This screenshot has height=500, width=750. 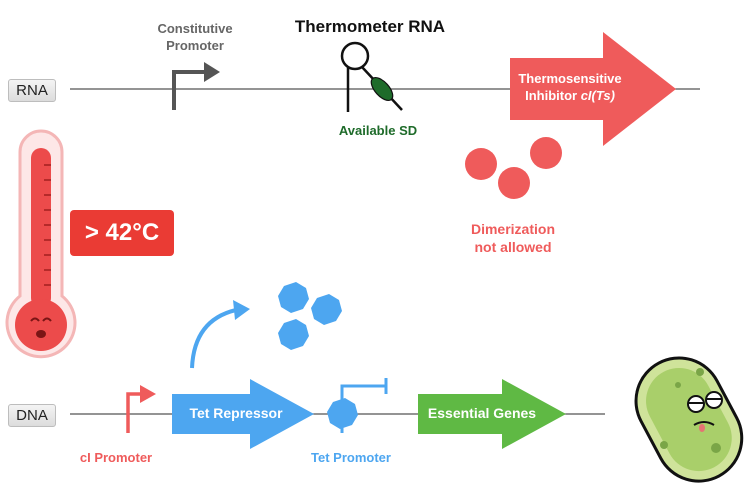 I want to click on tet-repressor-label: Tet Repressor, so click(x=236, y=413).